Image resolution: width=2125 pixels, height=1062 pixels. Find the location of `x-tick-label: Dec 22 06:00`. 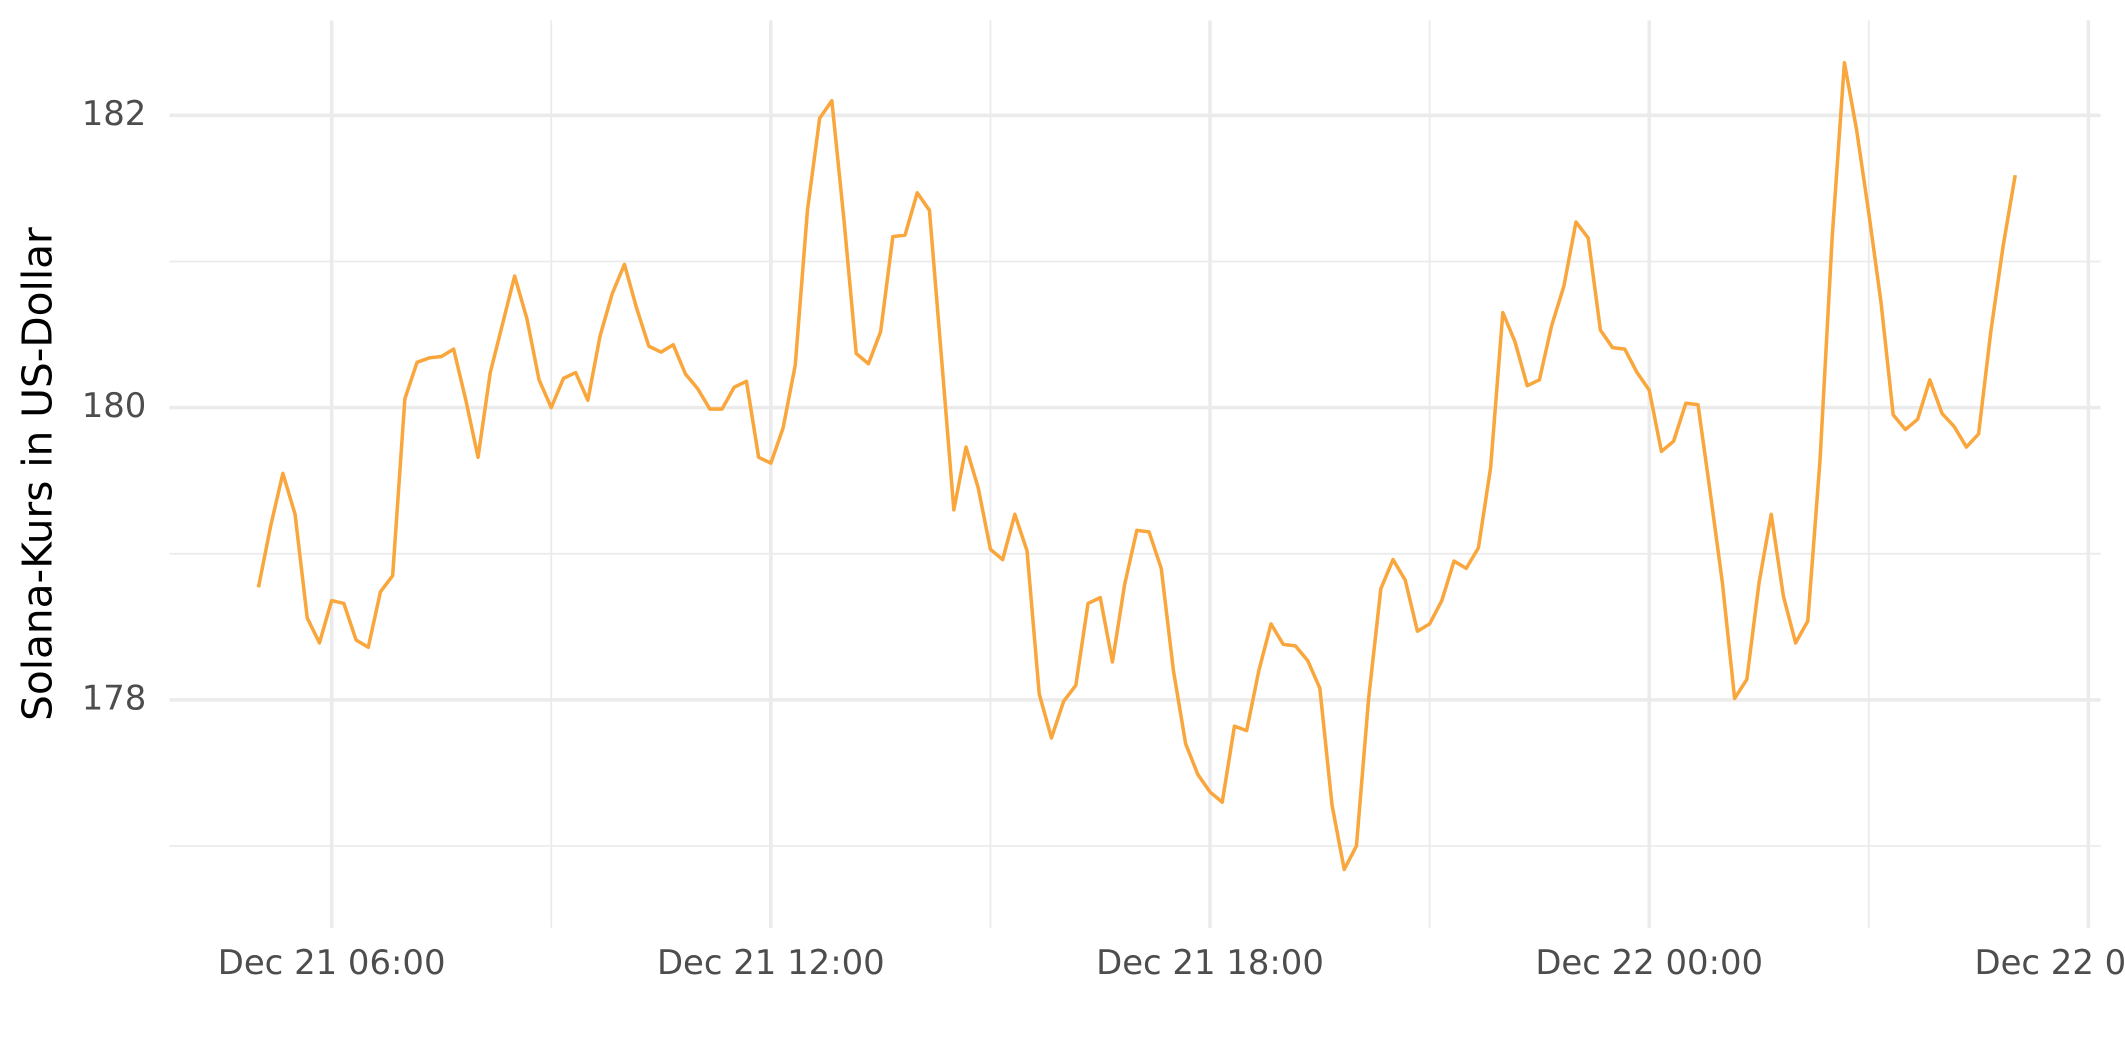

x-tick-label: Dec 22 06:00 is located at coordinates (2050, 962).